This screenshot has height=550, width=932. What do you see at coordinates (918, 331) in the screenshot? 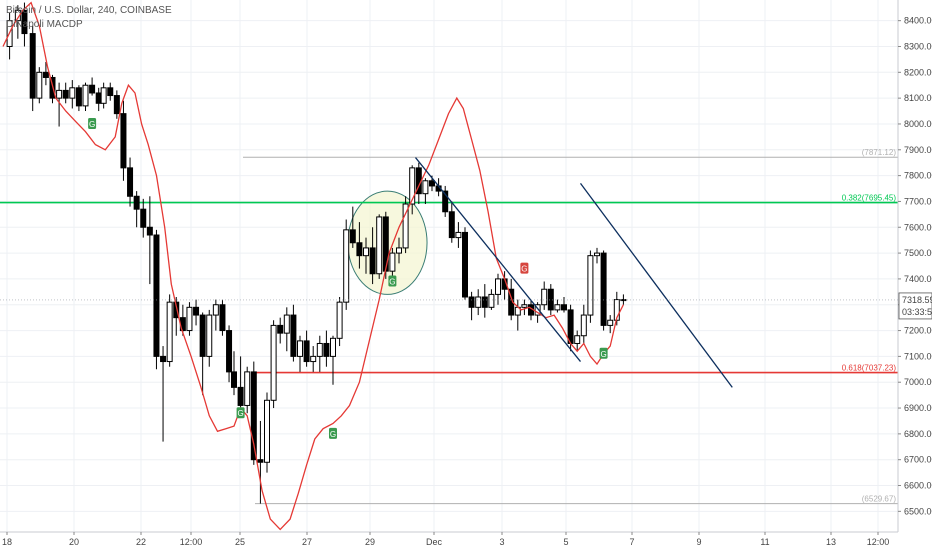
I see `price-axis-label: 7200.00` at bounding box center [918, 331].